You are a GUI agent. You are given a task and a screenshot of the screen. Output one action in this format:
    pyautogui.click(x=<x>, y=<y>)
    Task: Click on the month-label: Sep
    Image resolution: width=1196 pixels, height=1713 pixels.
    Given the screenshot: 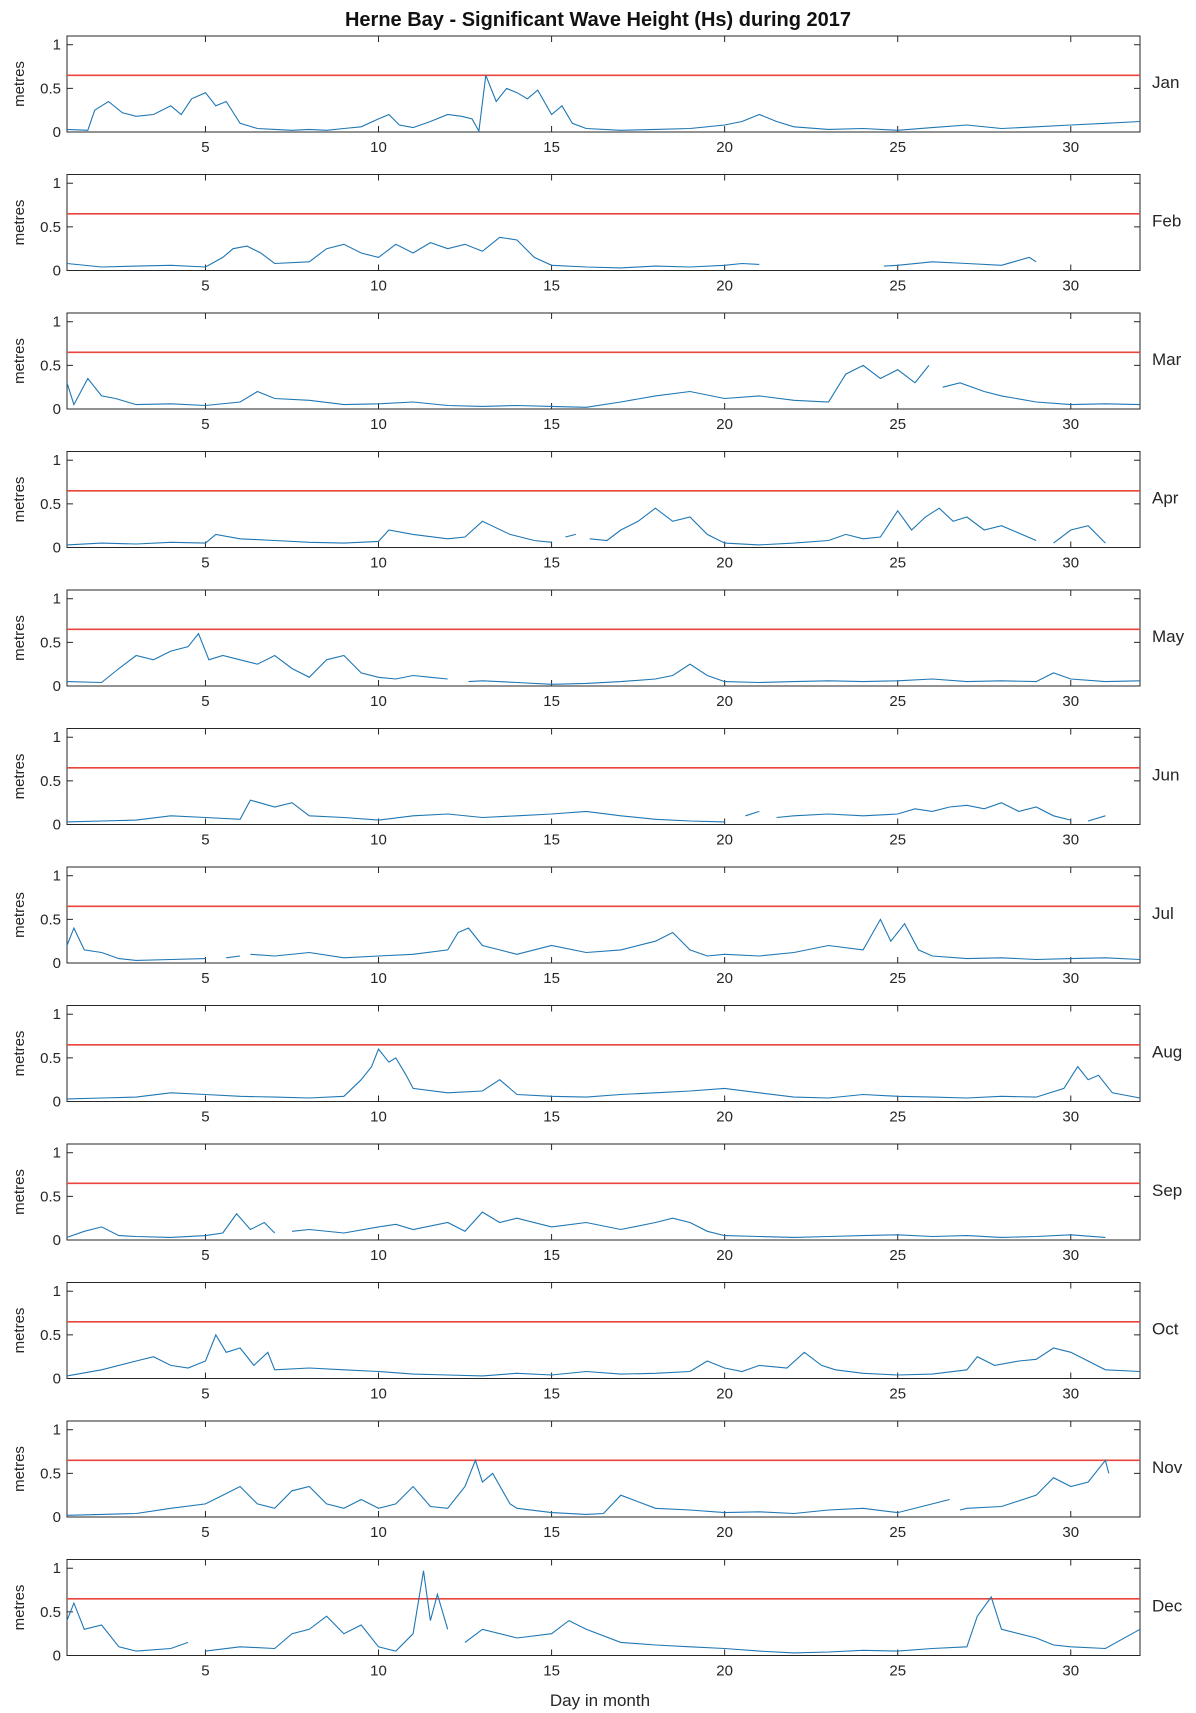 What is the action you would take?
    pyautogui.click(x=1167, y=1190)
    